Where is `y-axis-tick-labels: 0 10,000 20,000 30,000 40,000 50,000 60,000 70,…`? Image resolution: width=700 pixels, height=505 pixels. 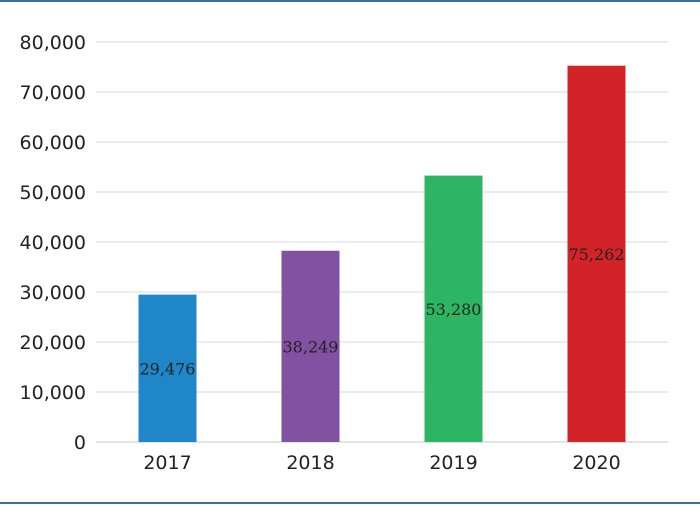 y-axis-tick-labels: 0 10,000 20,000 30,000 40,000 50,000 60,000 70,… is located at coordinates (53, 243).